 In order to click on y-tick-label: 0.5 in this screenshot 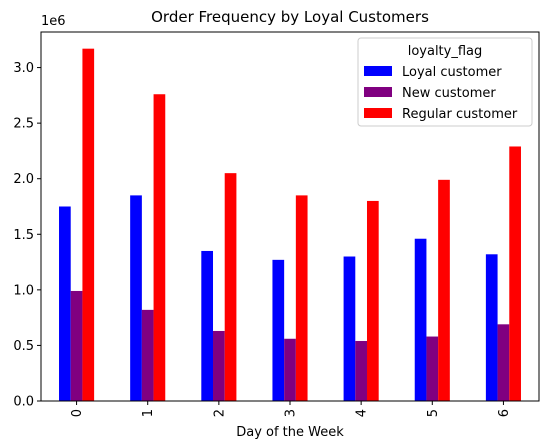, I will do `click(23, 346)`.